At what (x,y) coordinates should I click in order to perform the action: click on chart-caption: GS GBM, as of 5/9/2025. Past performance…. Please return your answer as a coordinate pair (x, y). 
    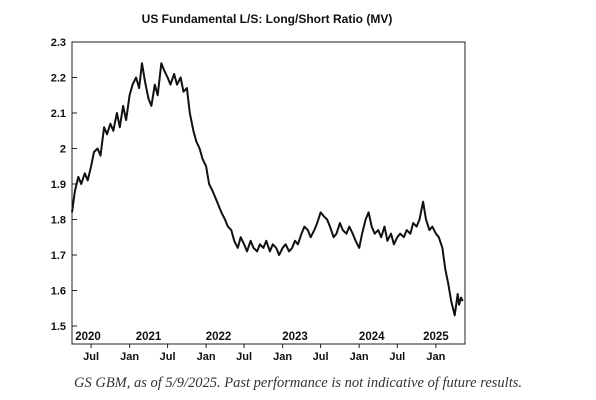
    Looking at the image, I should click on (298, 383).